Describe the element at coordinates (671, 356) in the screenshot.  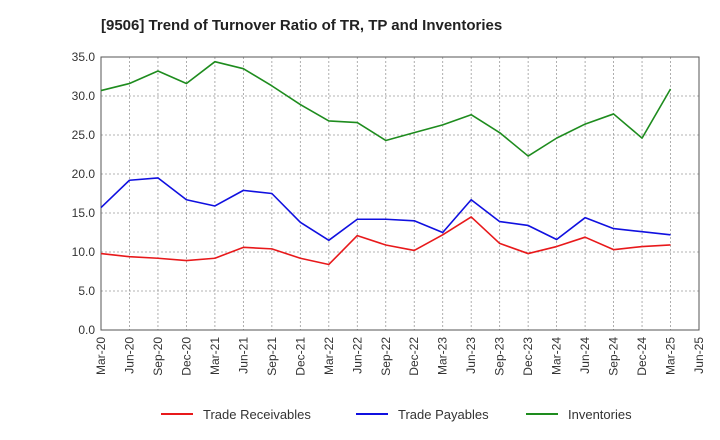
I see `x-tick-label: Mar-25` at that location.